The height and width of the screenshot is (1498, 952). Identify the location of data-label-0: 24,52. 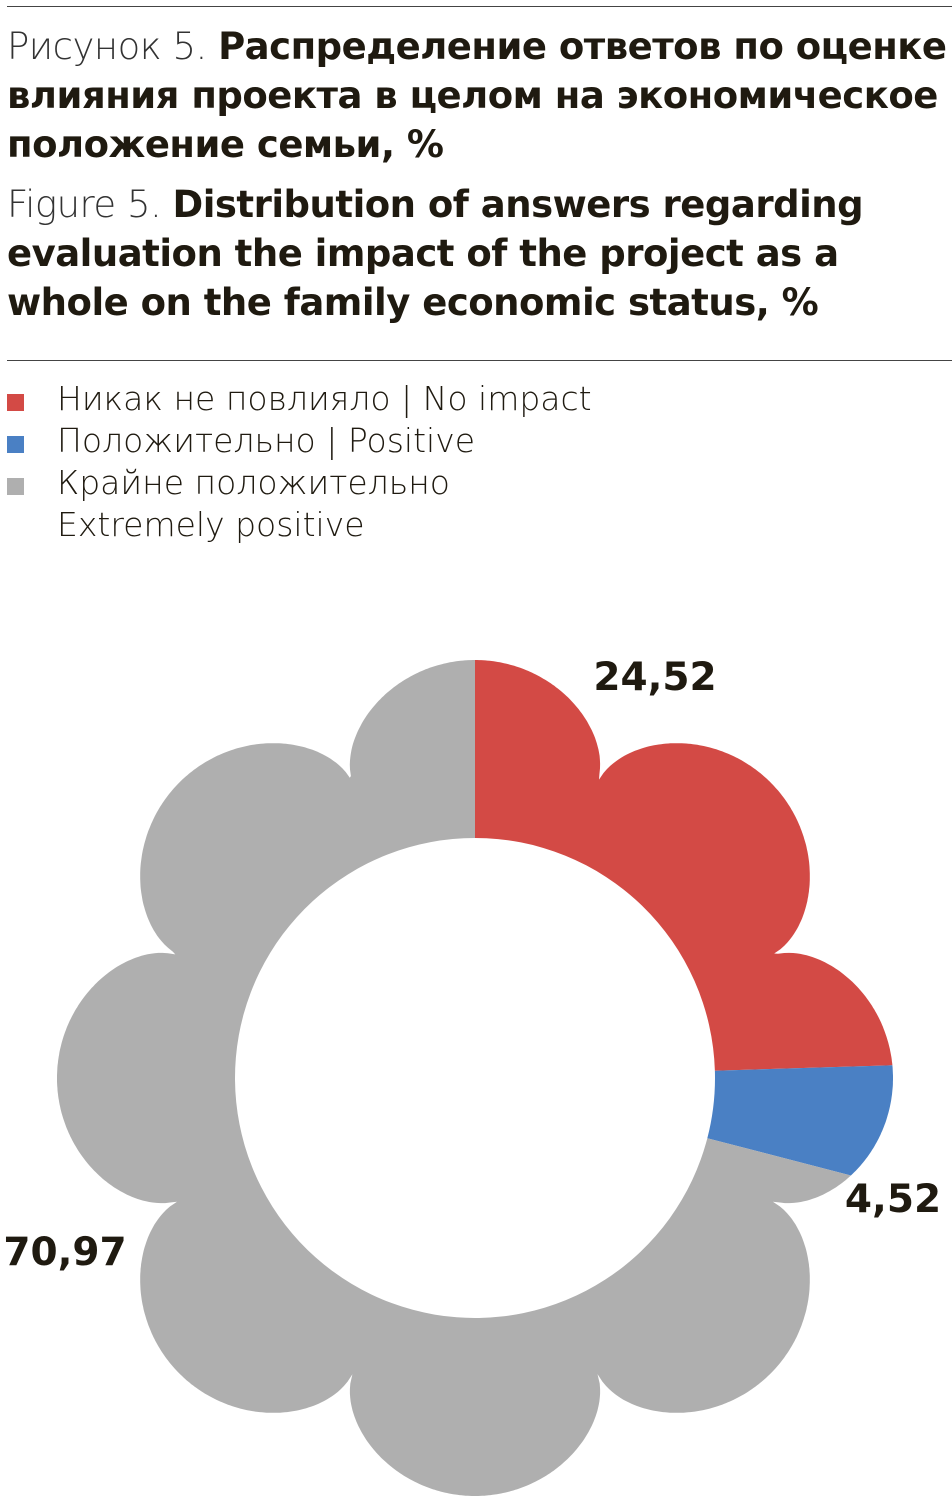
(654, 677).